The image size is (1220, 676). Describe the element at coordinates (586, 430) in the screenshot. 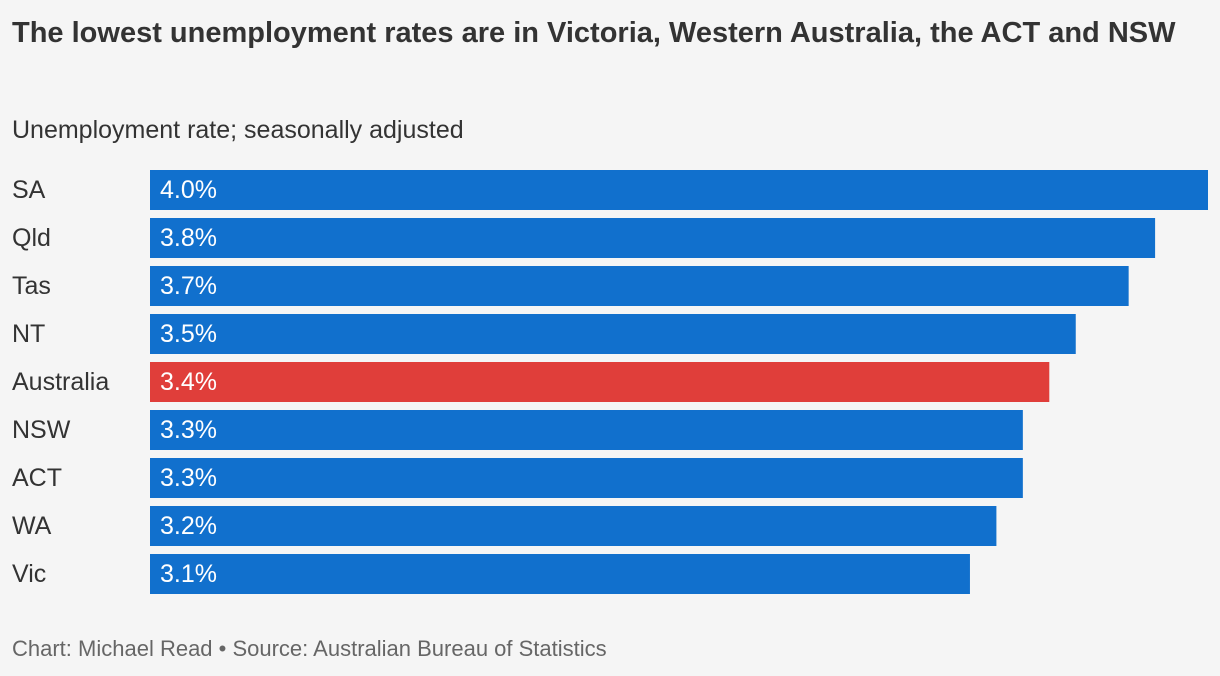

I see `bar-nsw` at that location.